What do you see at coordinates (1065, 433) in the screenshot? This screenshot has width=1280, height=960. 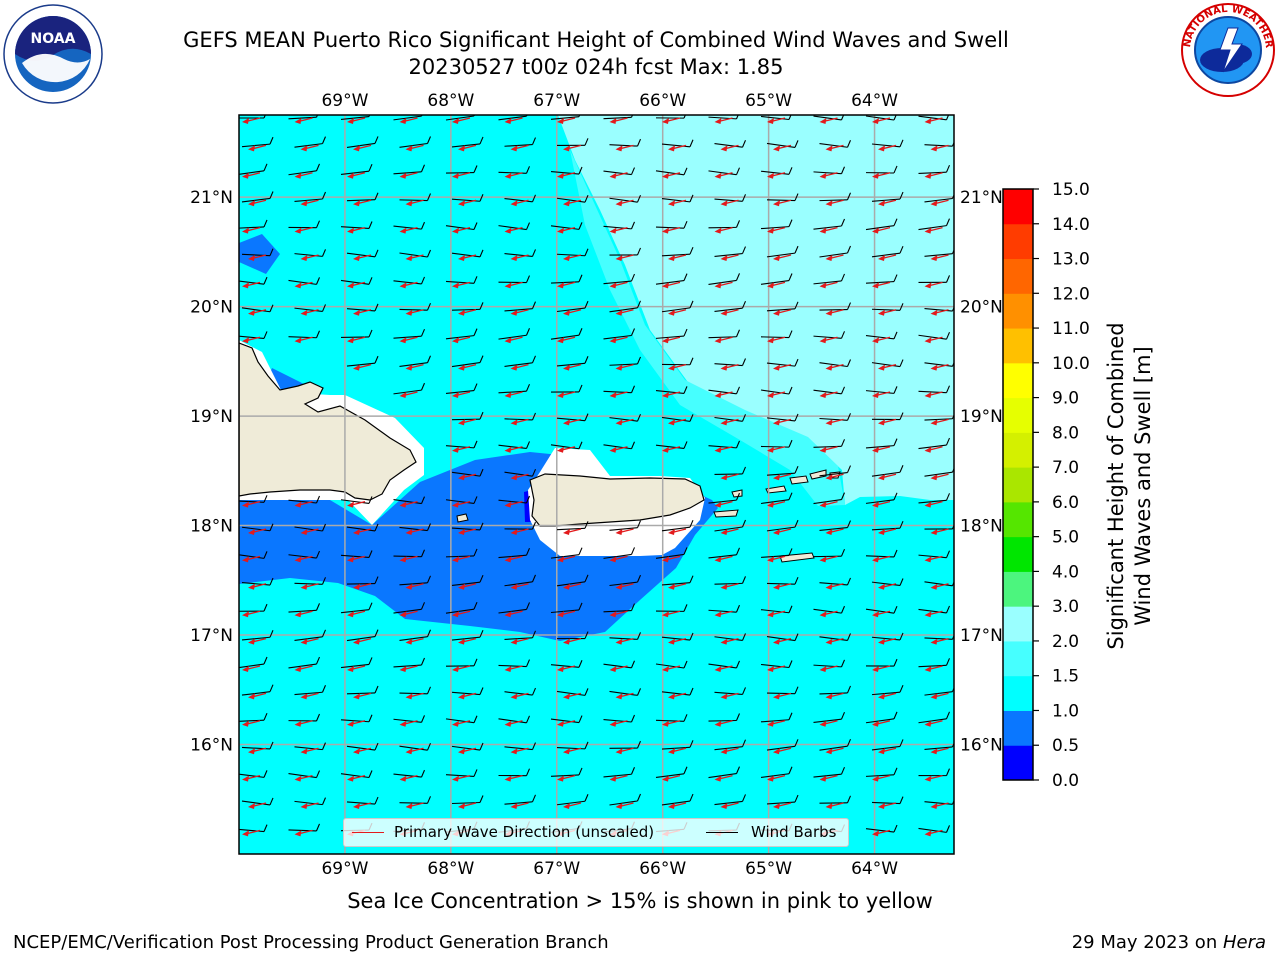 I see `colorbar-tick-label: 8.0` at bounding box center [1065, 433].